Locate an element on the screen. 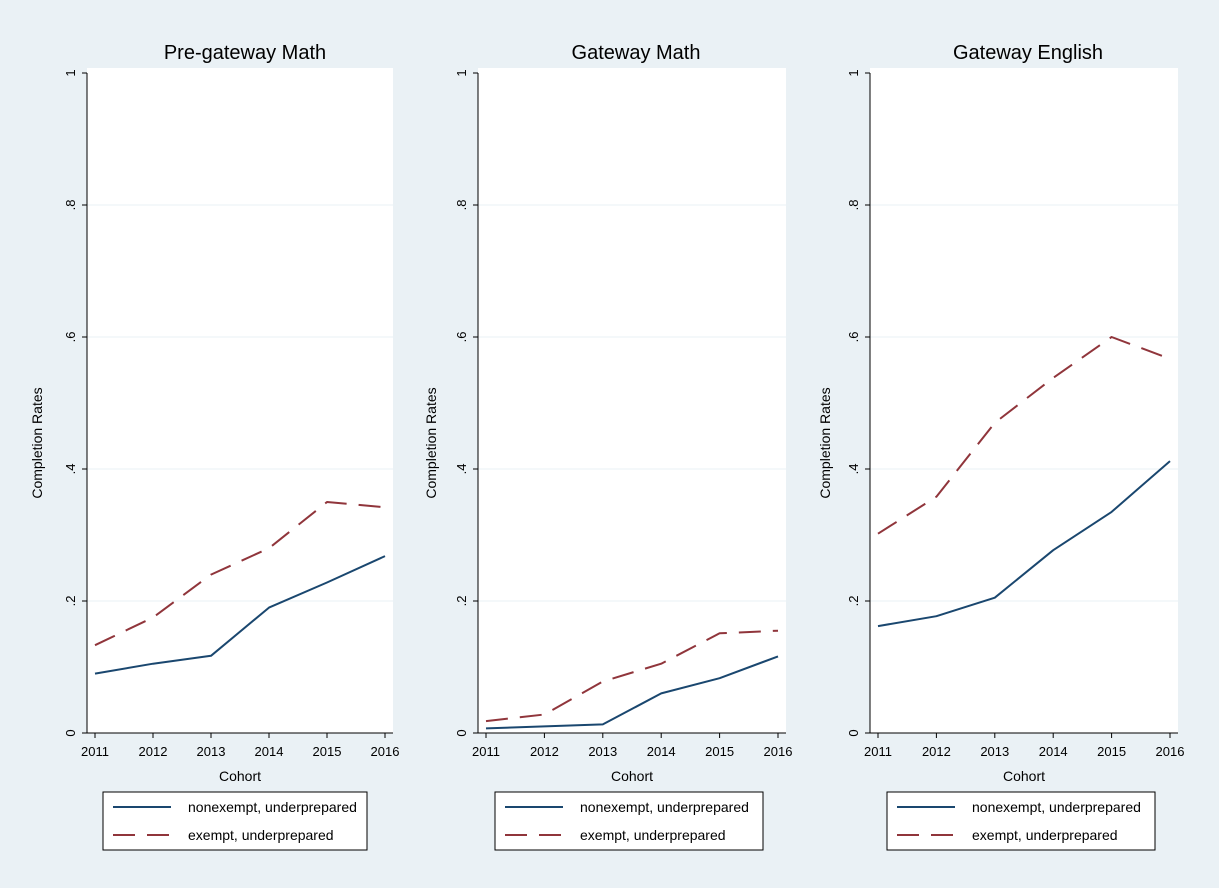  panel-title: Gateway Math is located at coordinates (636, 53).